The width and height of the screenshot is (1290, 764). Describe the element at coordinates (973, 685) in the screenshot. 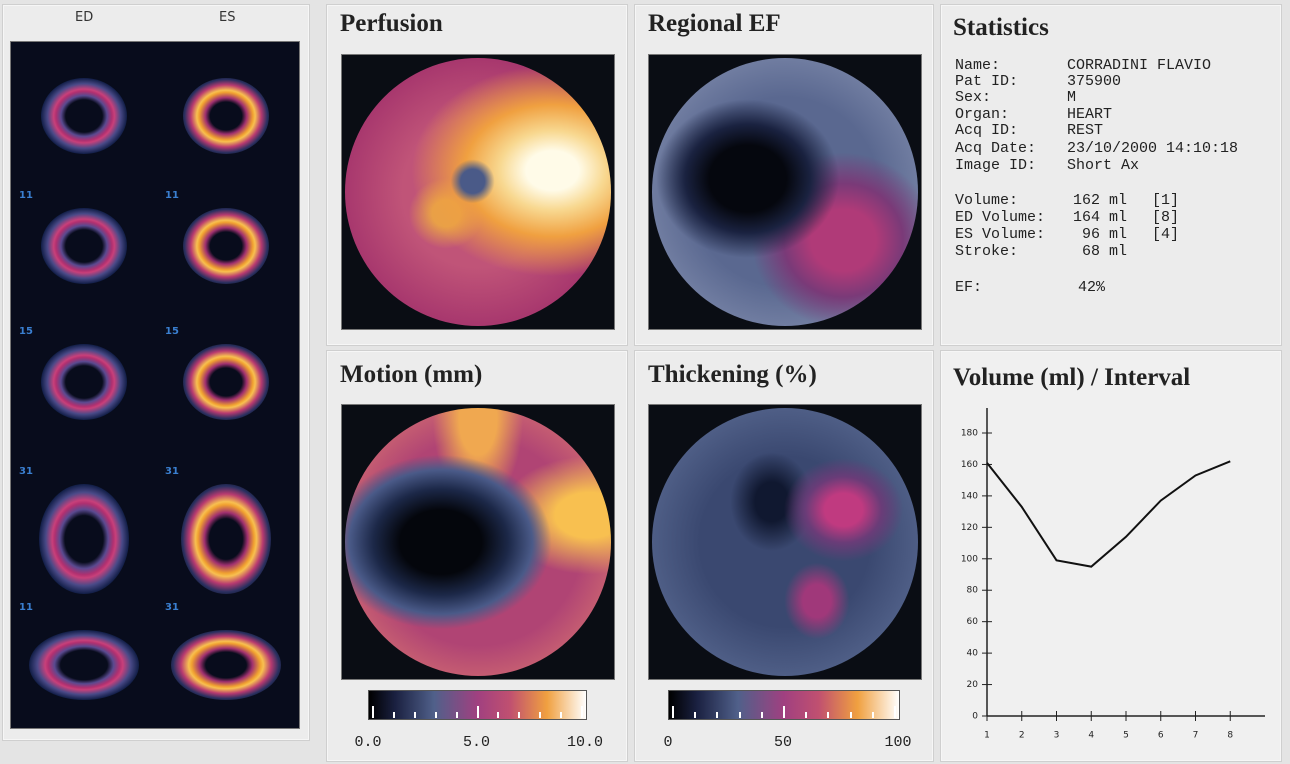

I see `y-tick-label: 20` at that location.